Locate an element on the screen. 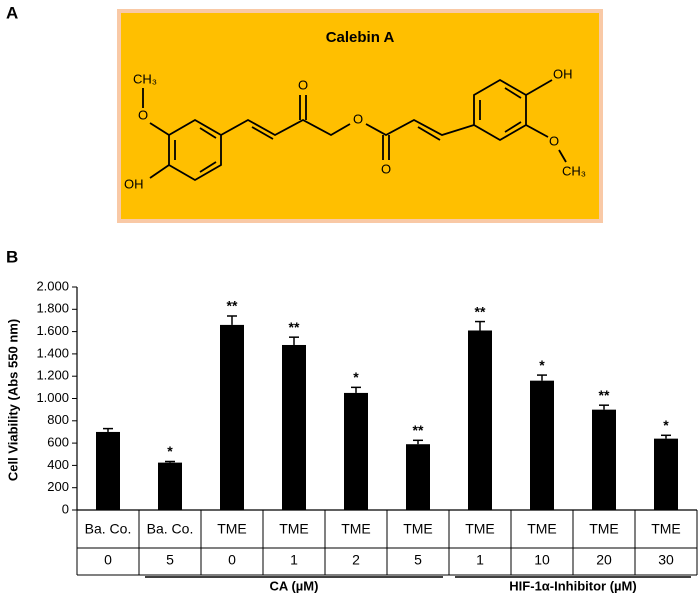 This screenshot has height=598, width=699. y-tick-label: 1.200 is located at coordinates (52, 375).